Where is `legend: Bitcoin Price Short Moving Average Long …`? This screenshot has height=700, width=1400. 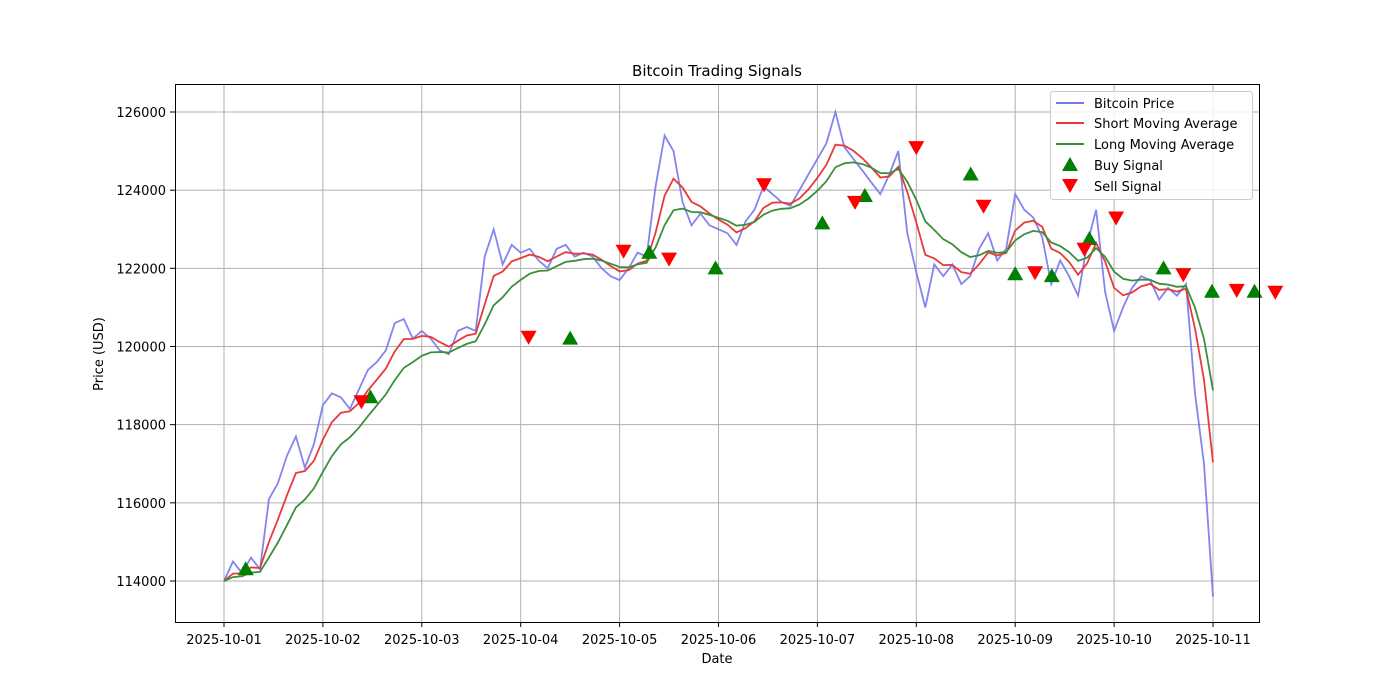
legend: Bitcoin Price Short Moving Average Long … is located at coordinates (1151, 145).